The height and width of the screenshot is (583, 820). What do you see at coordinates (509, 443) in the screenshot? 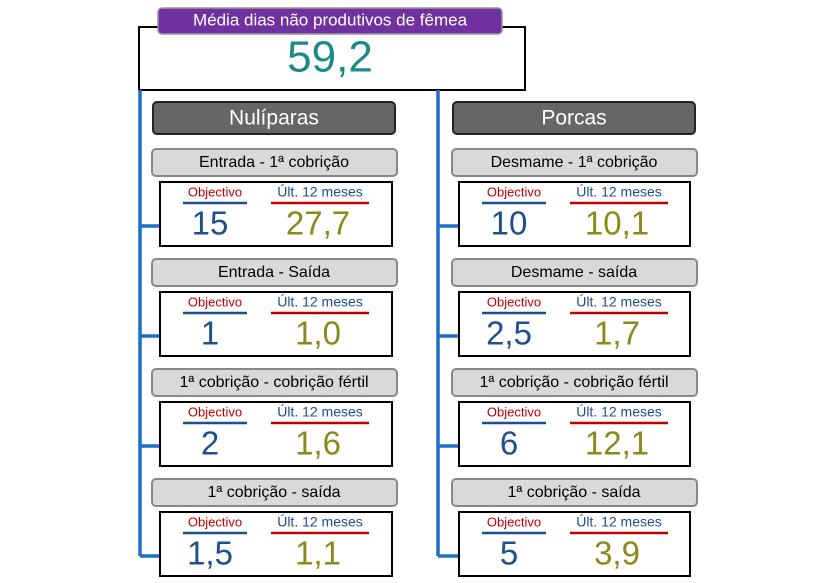
I see `target-value: 6` at bounding box center [509, 443].